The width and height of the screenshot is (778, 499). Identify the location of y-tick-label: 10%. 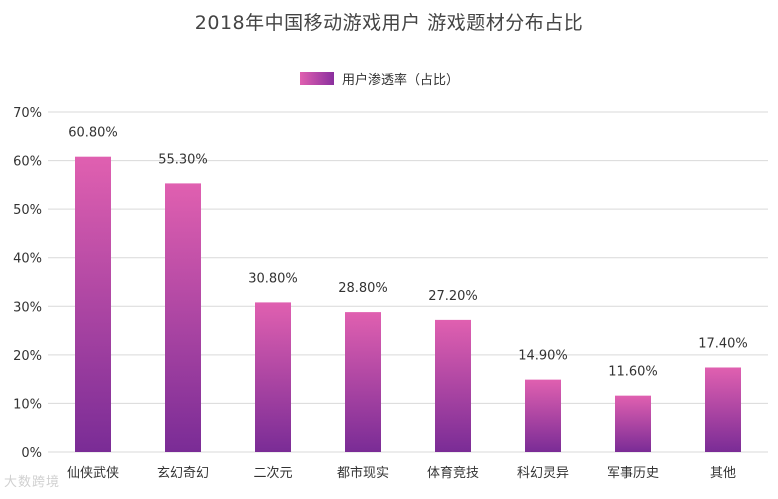
(27, 404).